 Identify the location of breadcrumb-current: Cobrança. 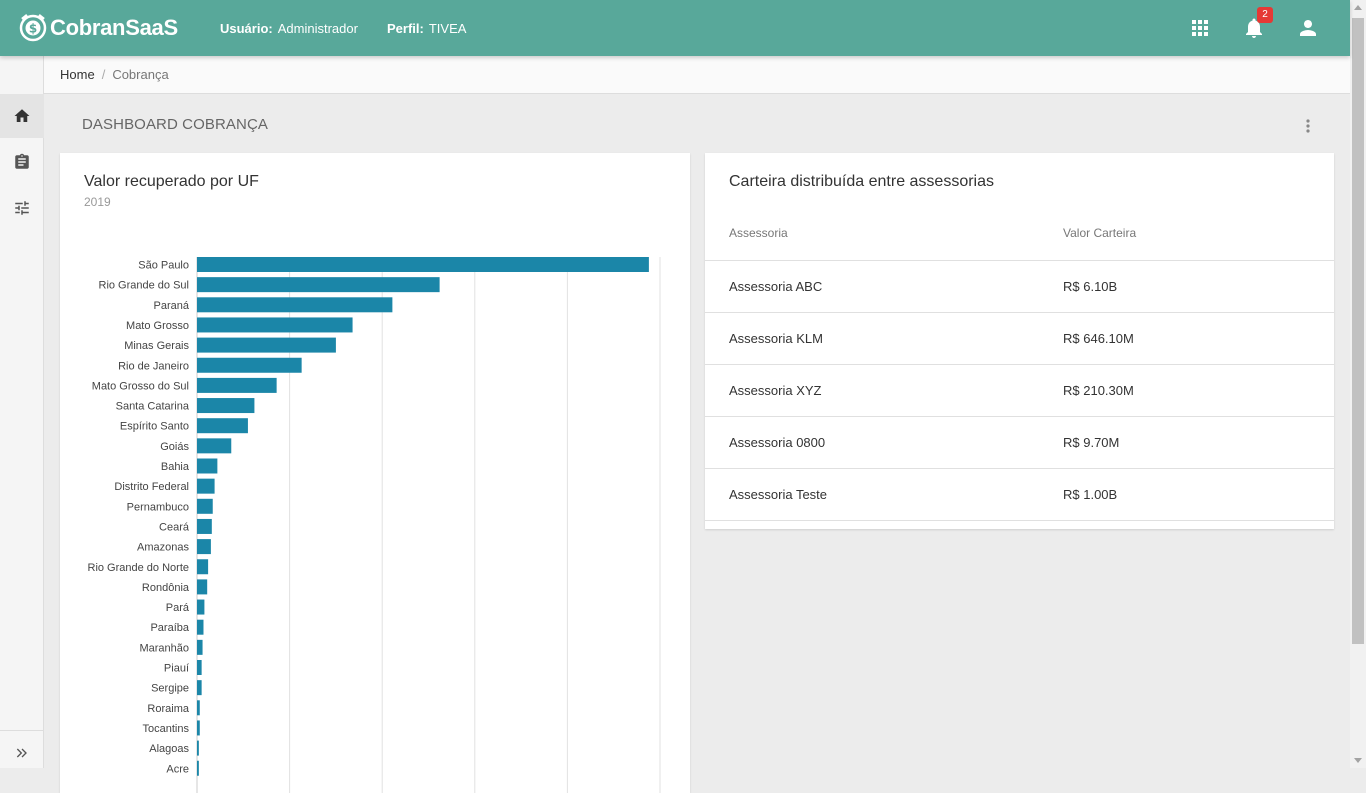
(140, 74).